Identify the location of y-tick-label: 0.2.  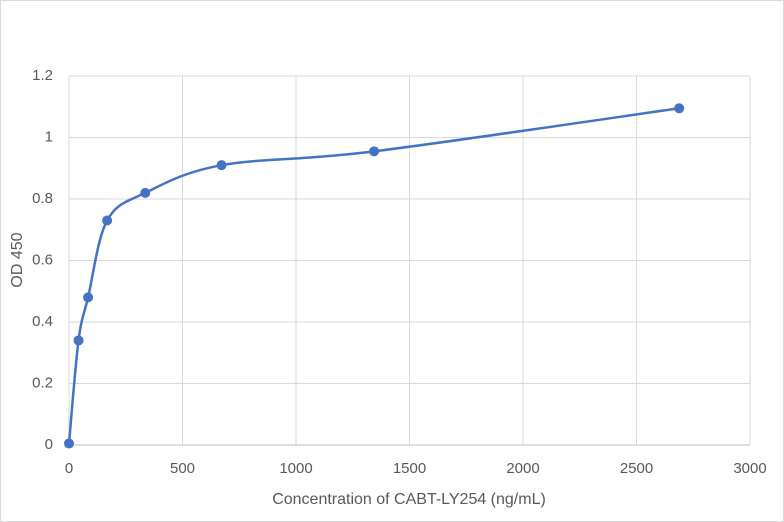
(42, 382).